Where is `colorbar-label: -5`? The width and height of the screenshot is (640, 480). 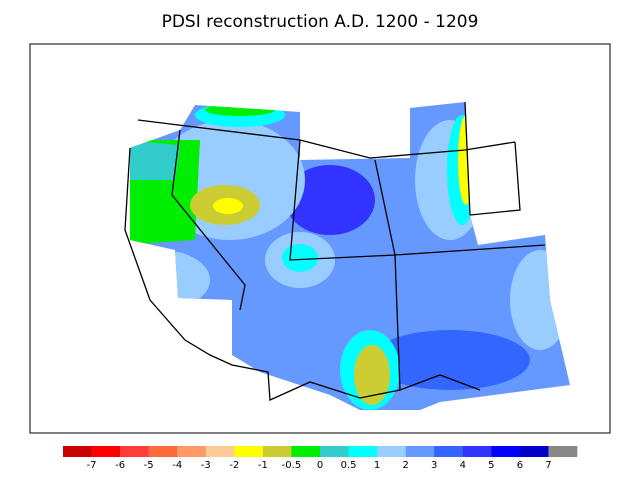 colorbar-label: -5 is located at coordinates (149, 465).